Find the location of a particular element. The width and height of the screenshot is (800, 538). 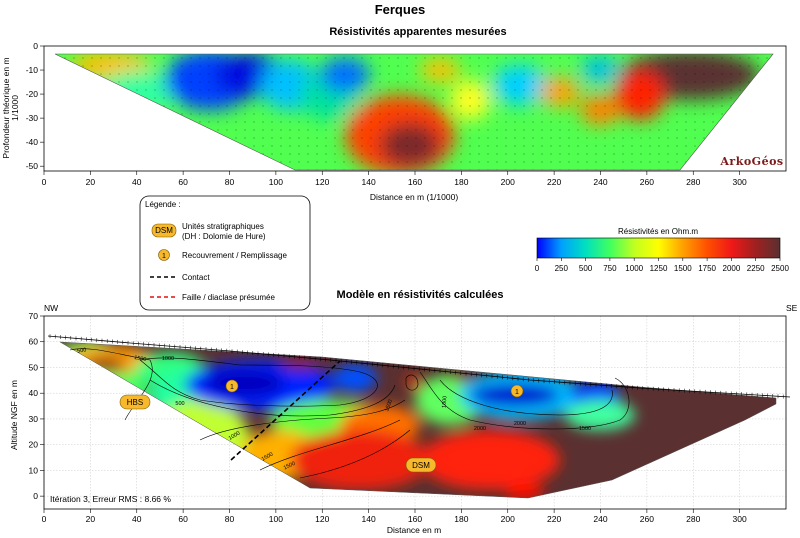

colorbar-tick-label: 2250 is located at coordinates (756, 268).